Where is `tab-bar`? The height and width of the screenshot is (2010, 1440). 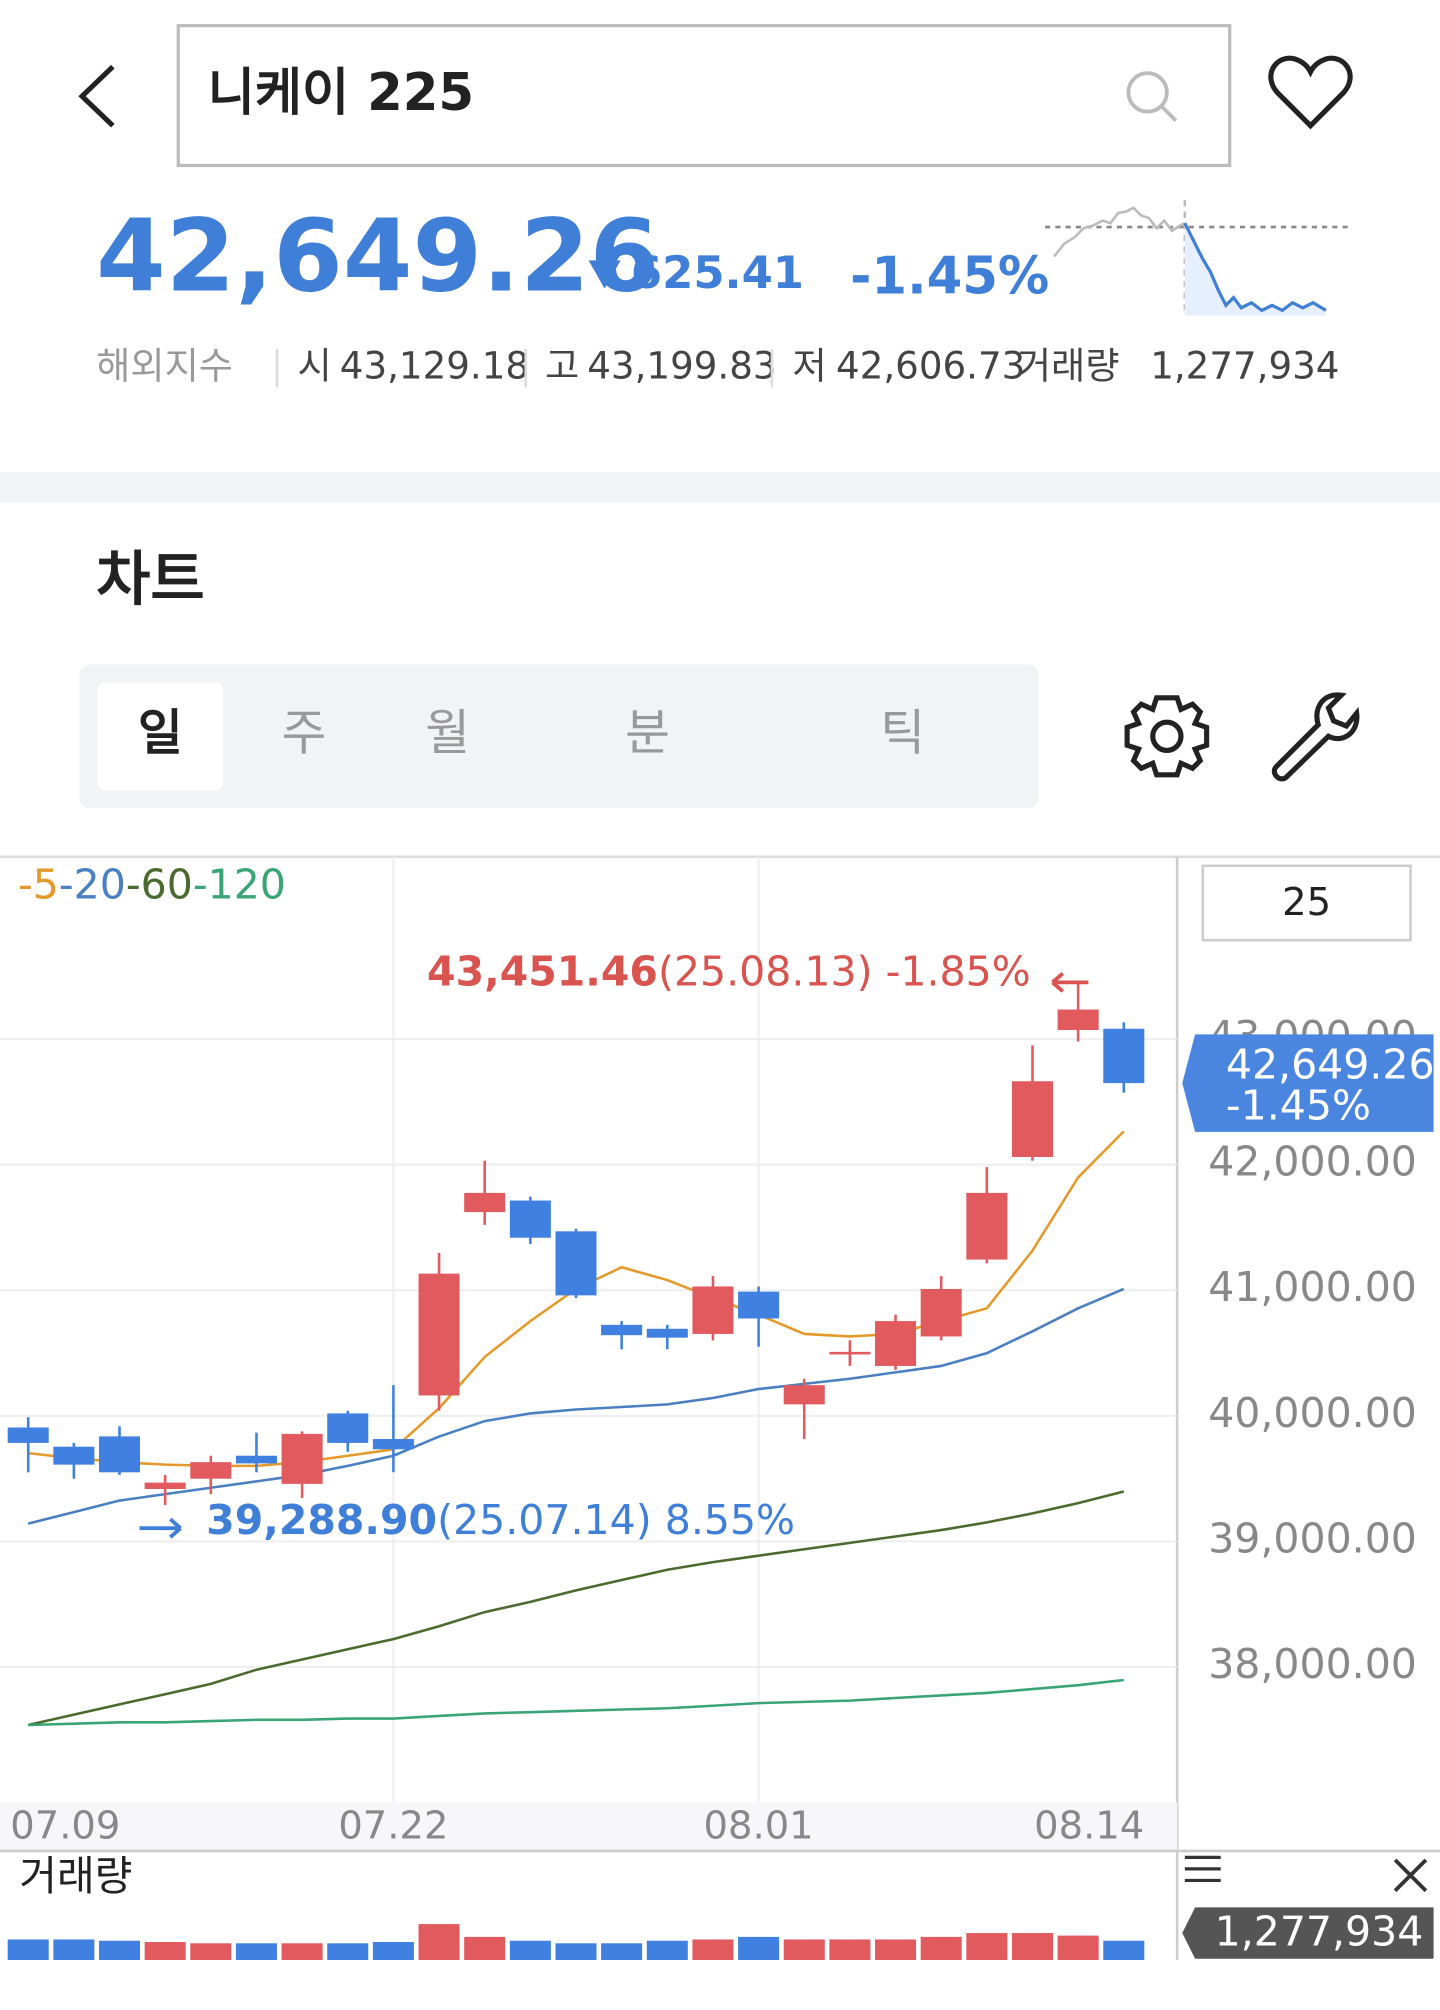
tab-bar is located at coordinates (559, 736).